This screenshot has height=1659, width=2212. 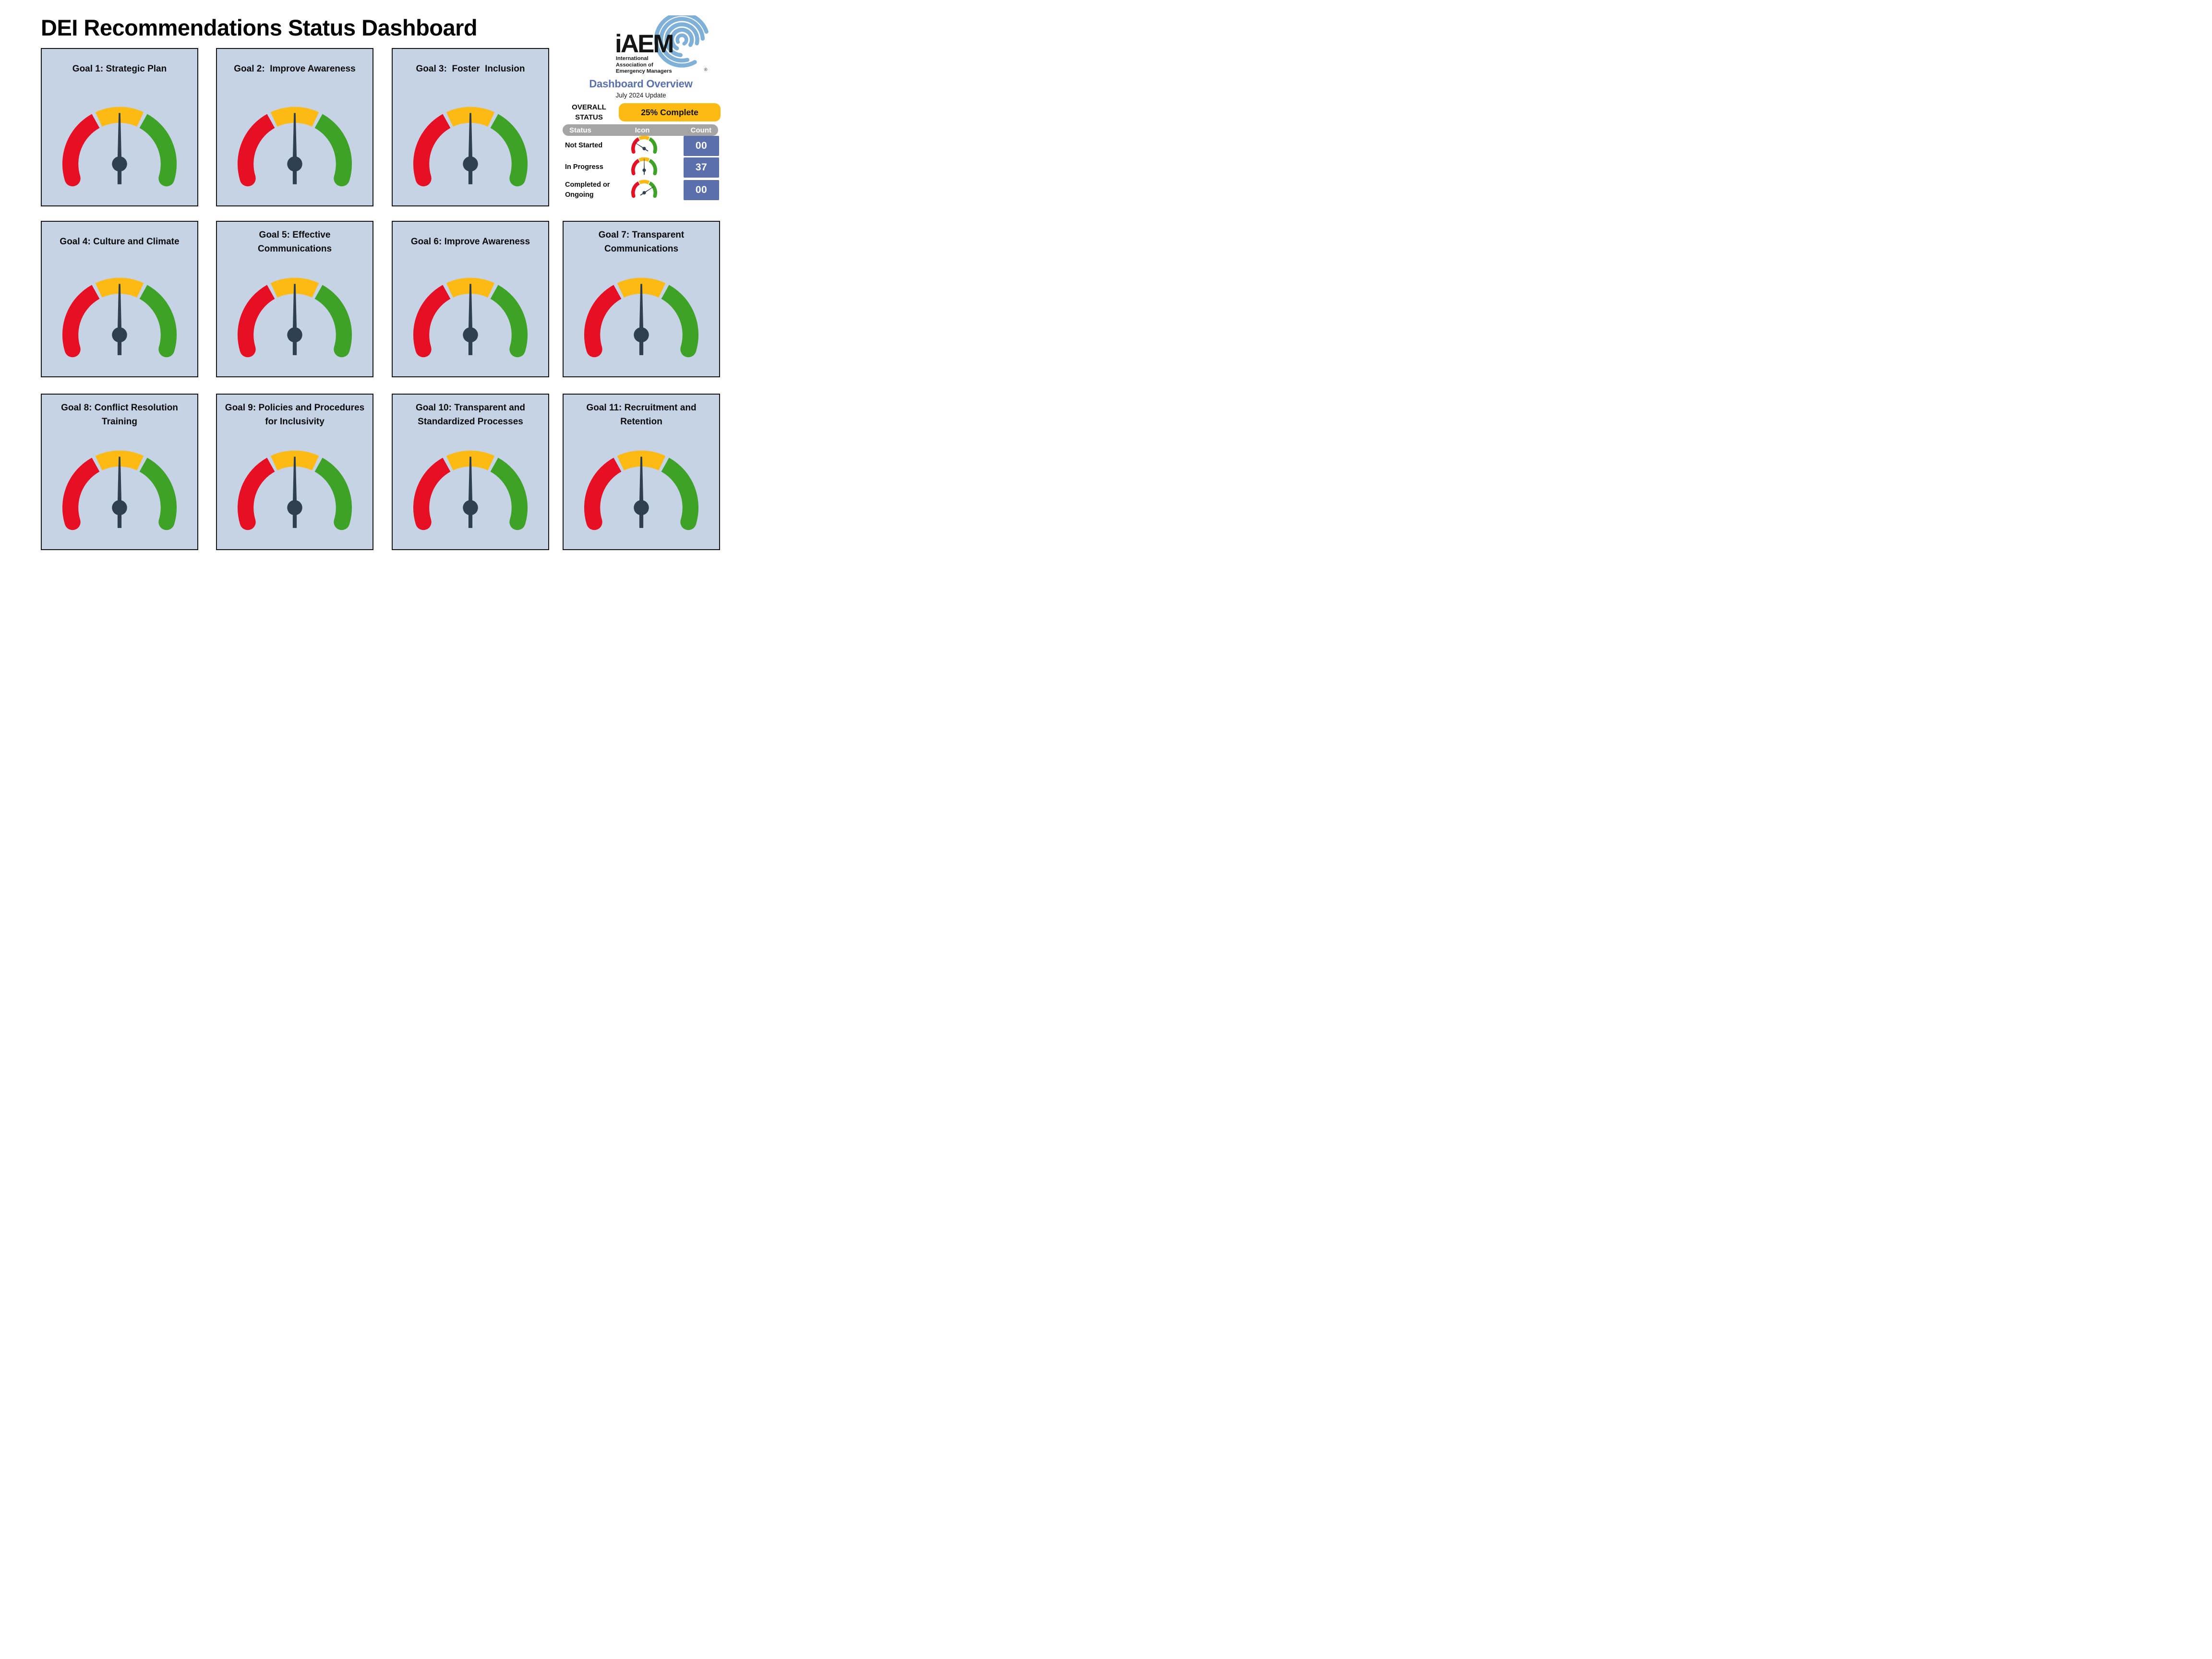 I want to click on goal-title: Goal 11: Recruitment and Retention, so click(x=641, y=412).